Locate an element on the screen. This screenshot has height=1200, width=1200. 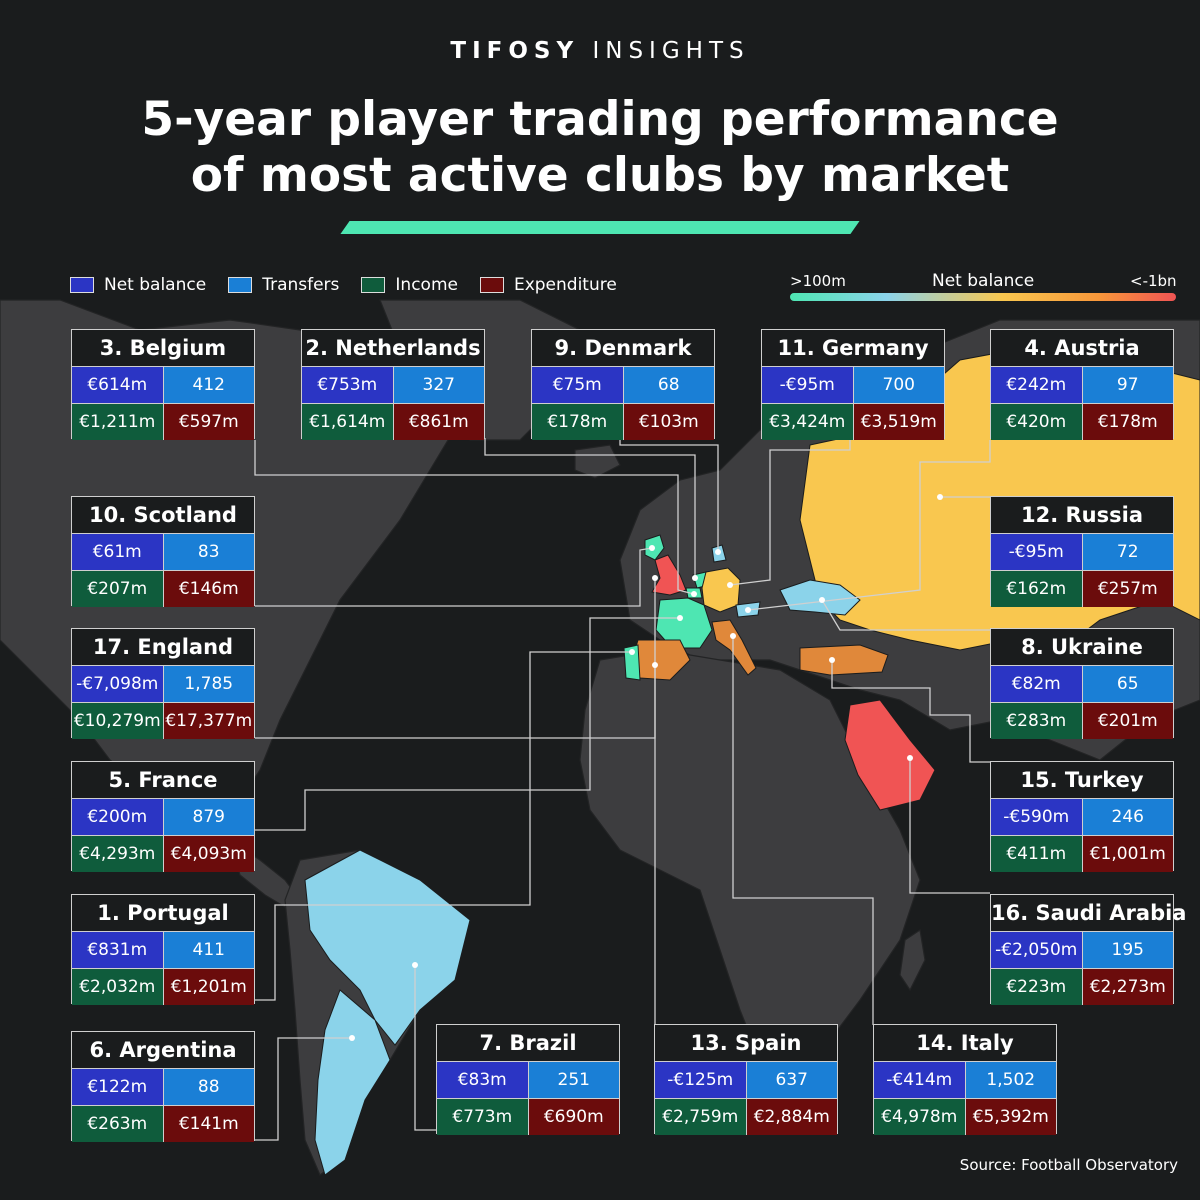
country-card: 12. Russia -€95m 72 €162m €257m is located at coordinates (1082, 551).